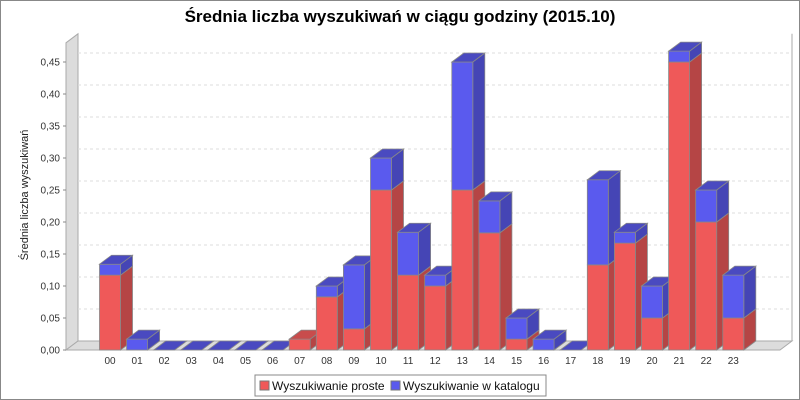  I want to click on y-tick-label: 0,10, so click(51, 287).